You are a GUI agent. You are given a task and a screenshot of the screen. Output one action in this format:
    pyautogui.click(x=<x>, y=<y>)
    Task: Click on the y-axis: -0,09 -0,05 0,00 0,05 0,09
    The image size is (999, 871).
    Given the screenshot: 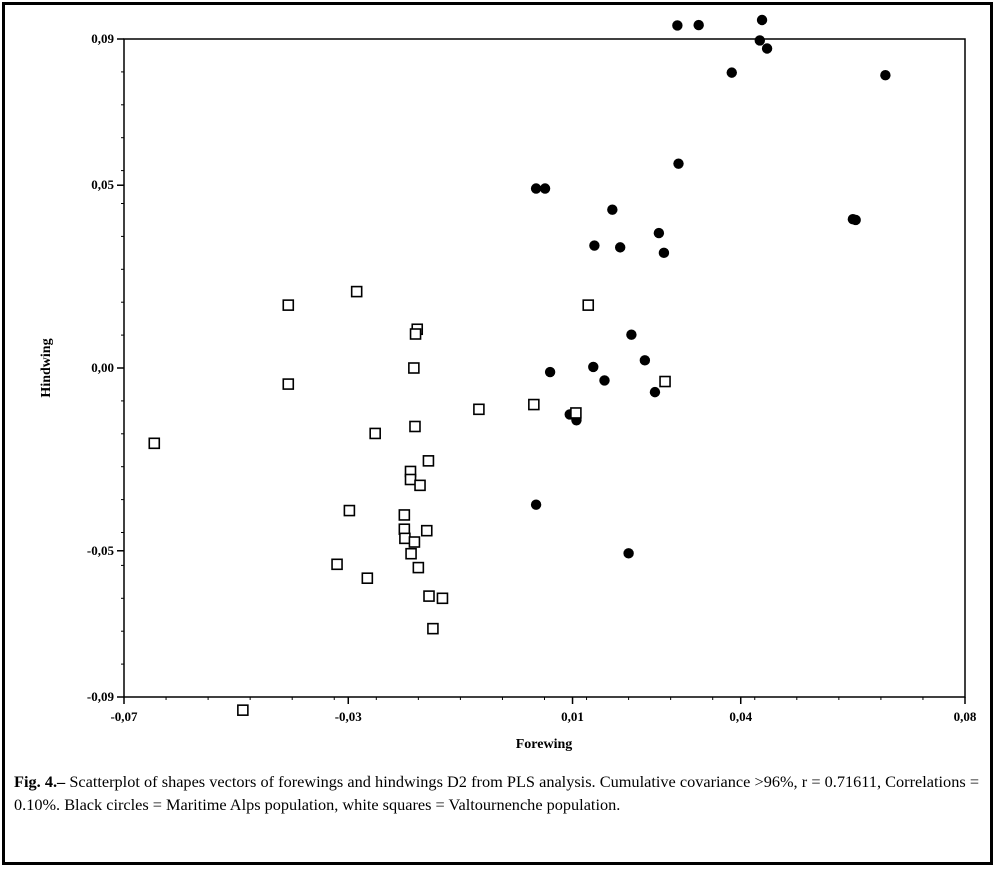 What is the action you would take?
    pyautogui.click(x=105, y=367)
    